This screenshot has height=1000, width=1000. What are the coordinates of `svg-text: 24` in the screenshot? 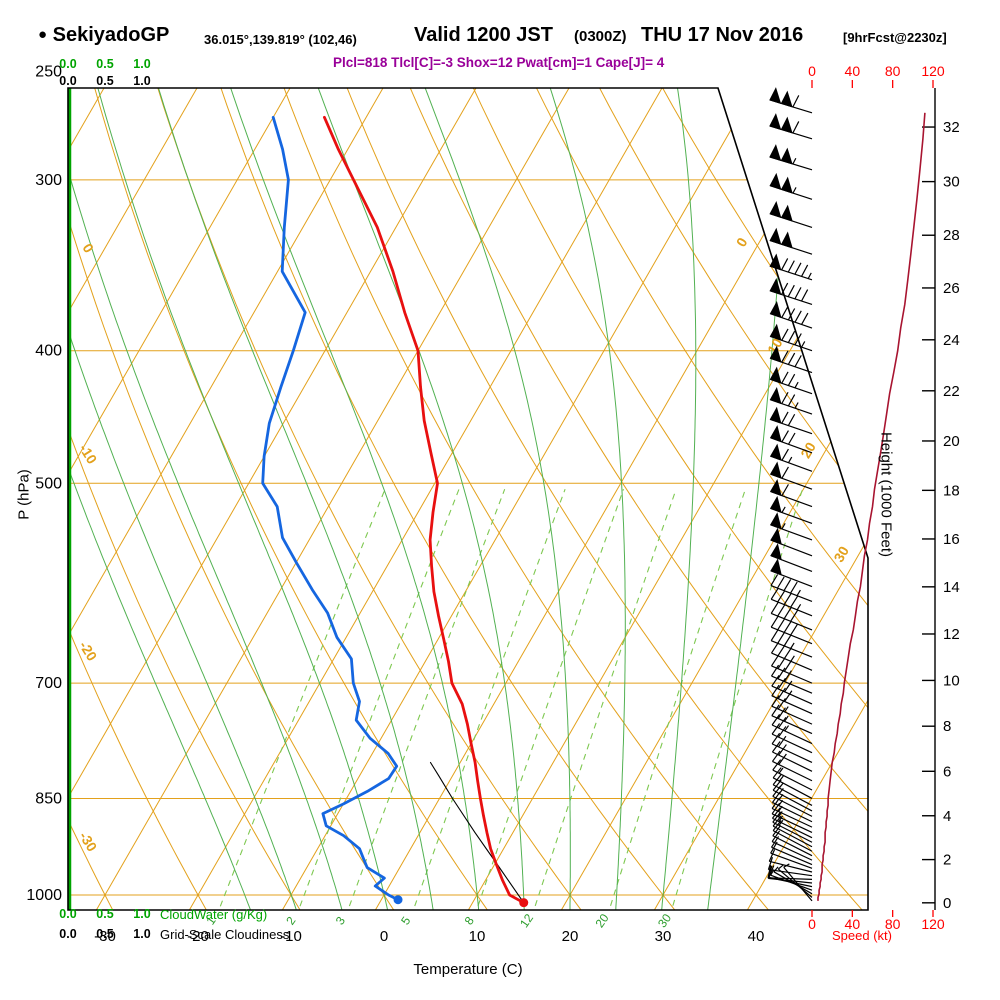 It's located at (951, 340).